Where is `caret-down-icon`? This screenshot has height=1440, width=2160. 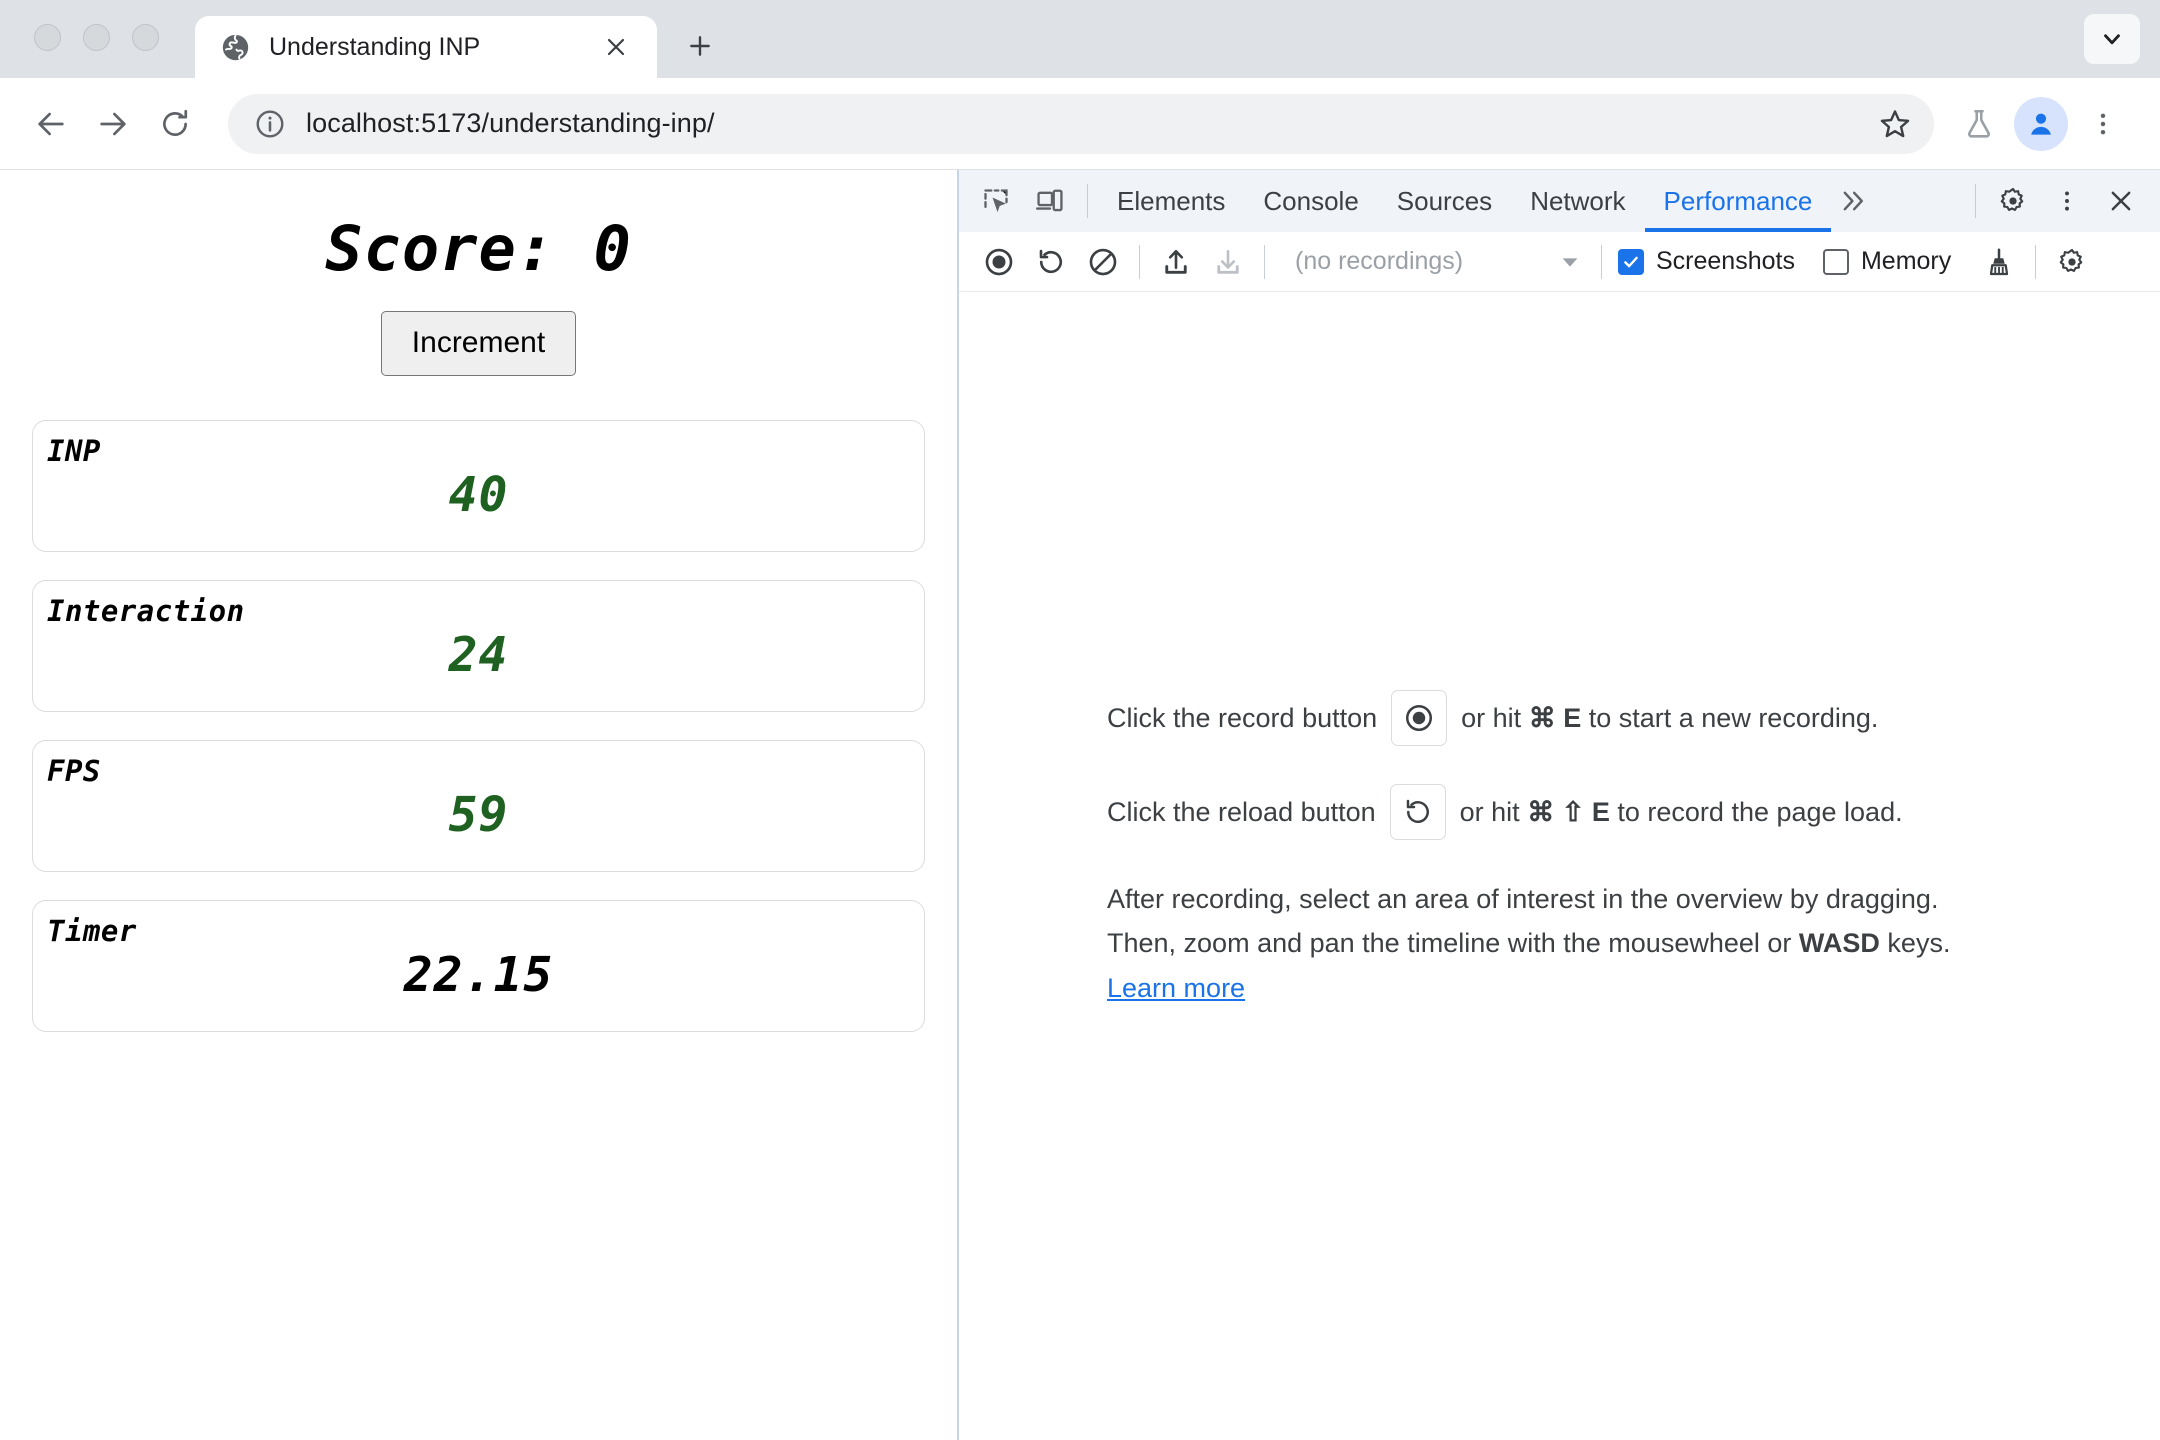
caret-down-icon is located at coordinates (1570, 262).